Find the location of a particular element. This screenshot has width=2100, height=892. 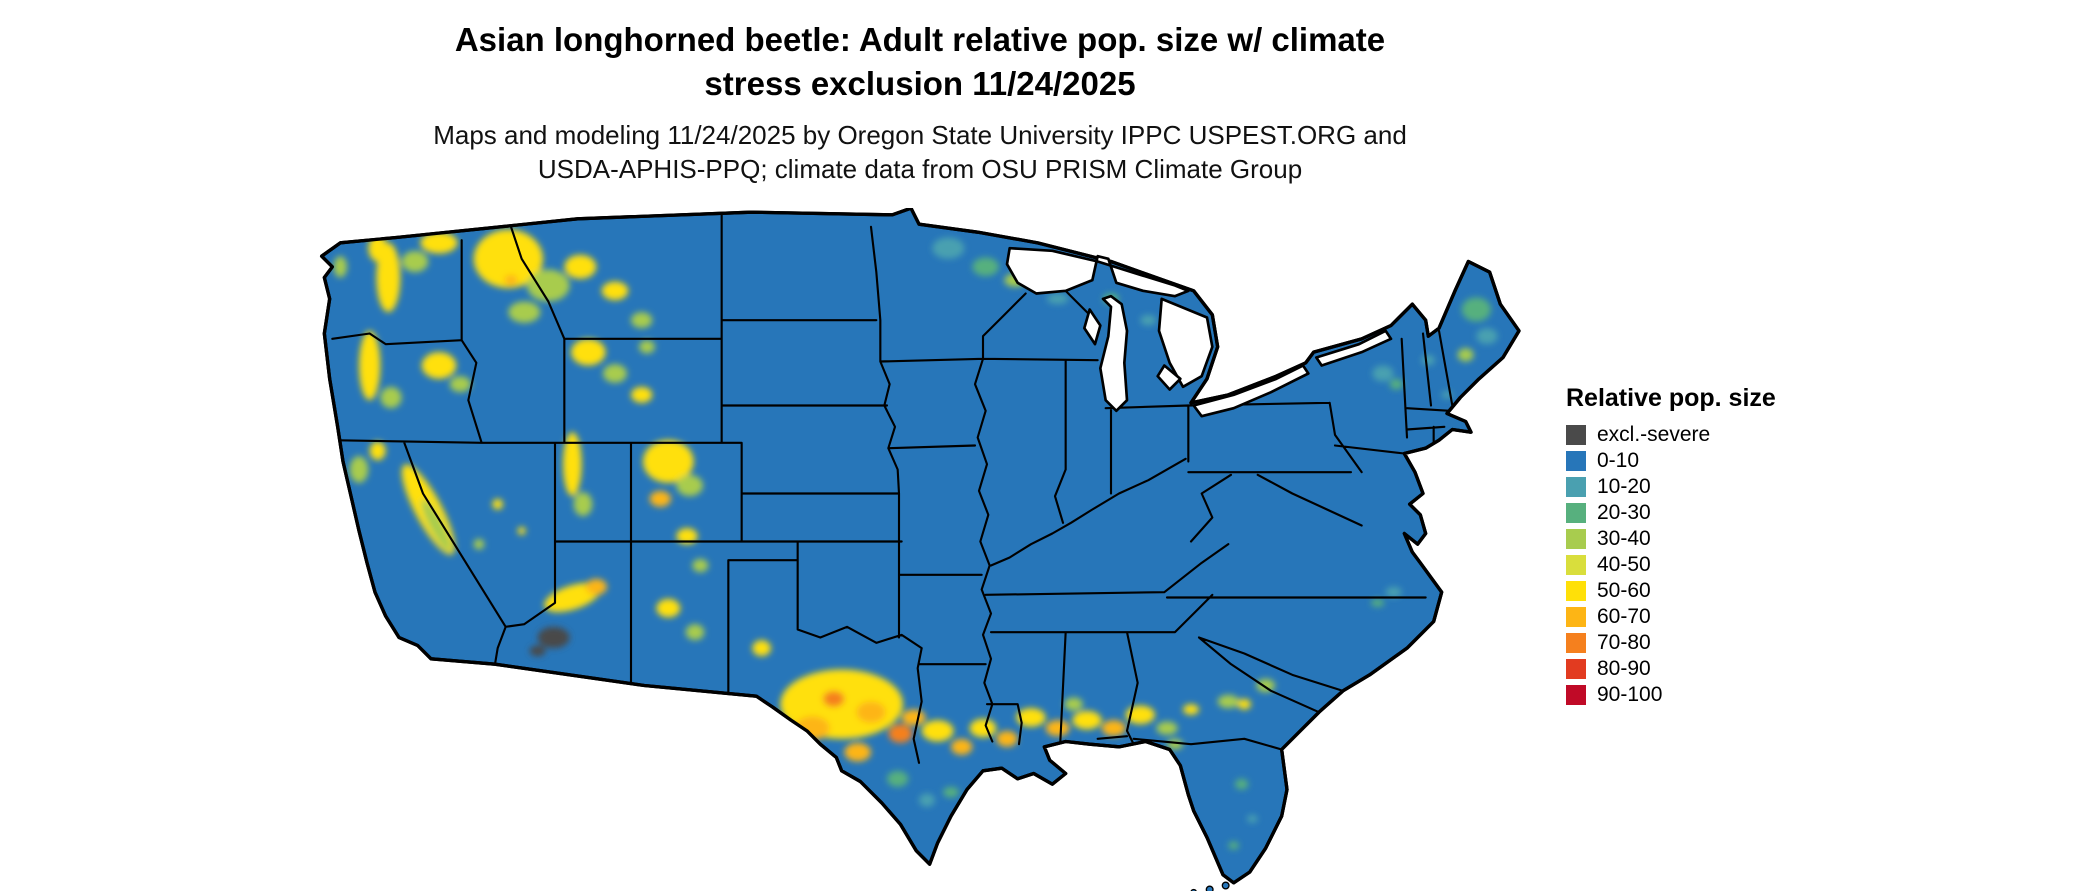

legend-item-label: 40-50 is located at coordinates (1624, 564).